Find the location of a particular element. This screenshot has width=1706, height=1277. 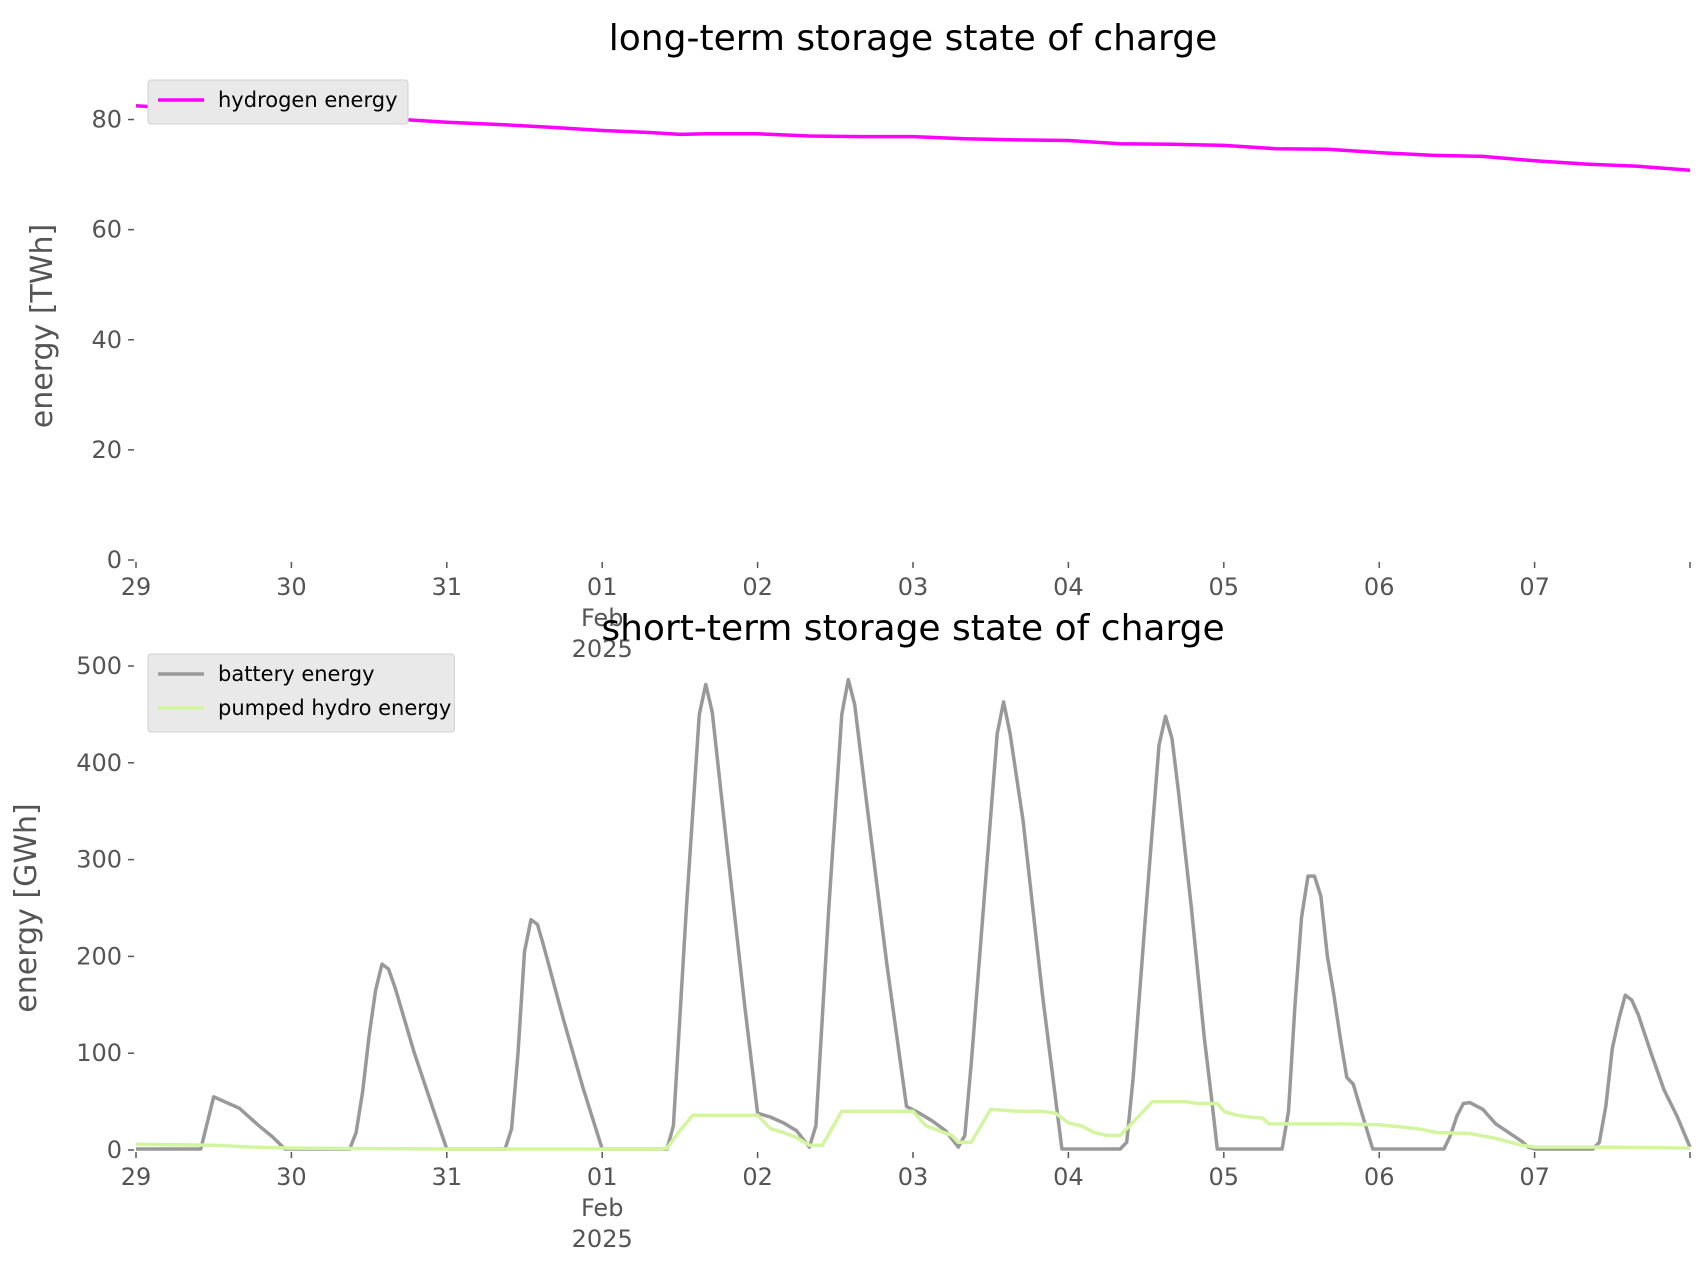

legend: hydrogen energy is located at coordinates (278, 102).